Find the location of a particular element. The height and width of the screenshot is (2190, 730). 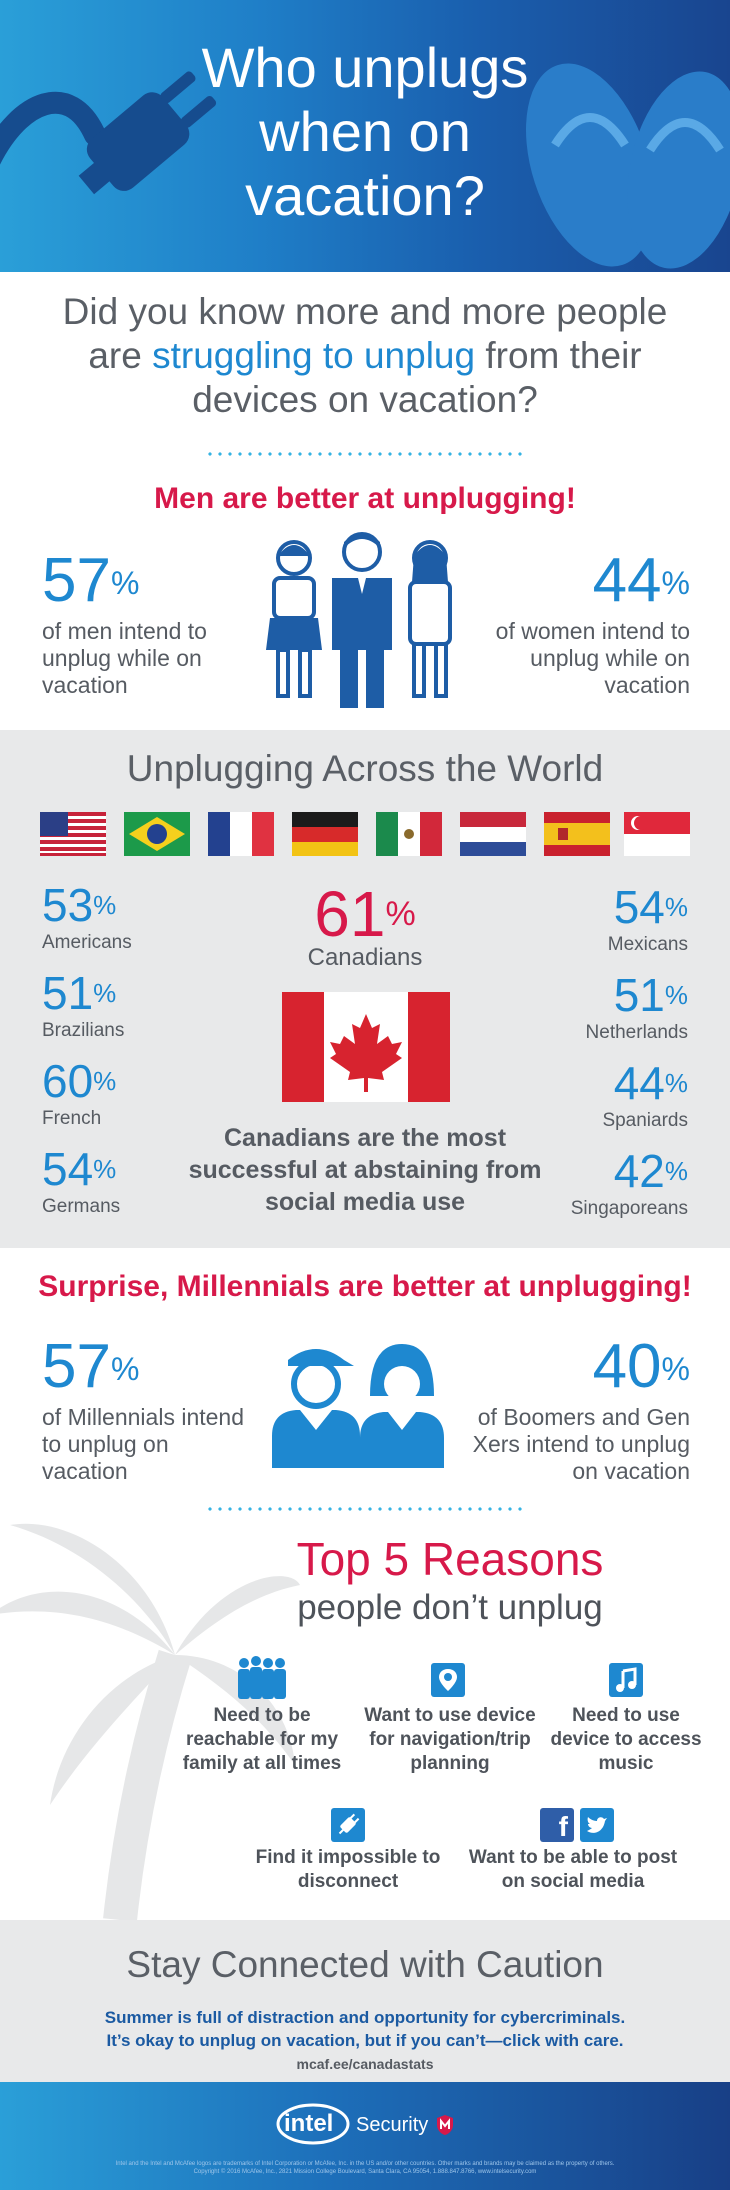

canada-value: 61 is located at coordinates (350, 914).